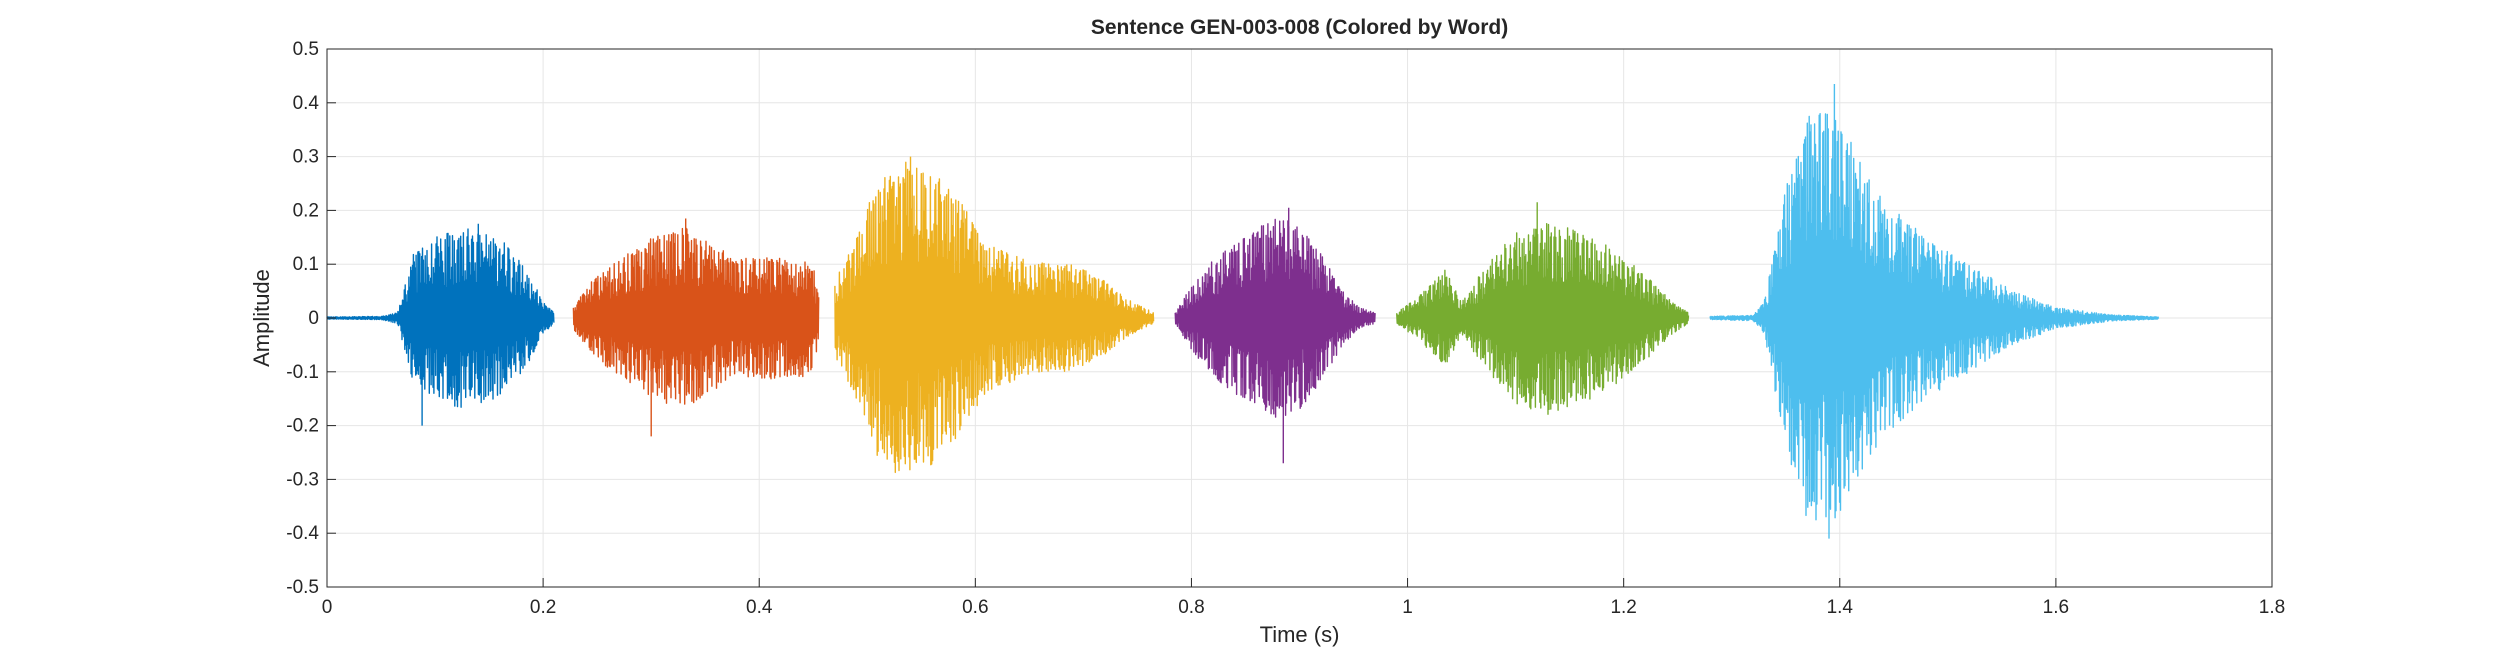 Image resolution: width=2500 pixels, height=662 pixels. What do you see at coordinates (1299, 27) in the screenshot?
I see `chart-title: Sentence GEN-003-008 (Colored by Word)` at bounding box center [1299, 27].